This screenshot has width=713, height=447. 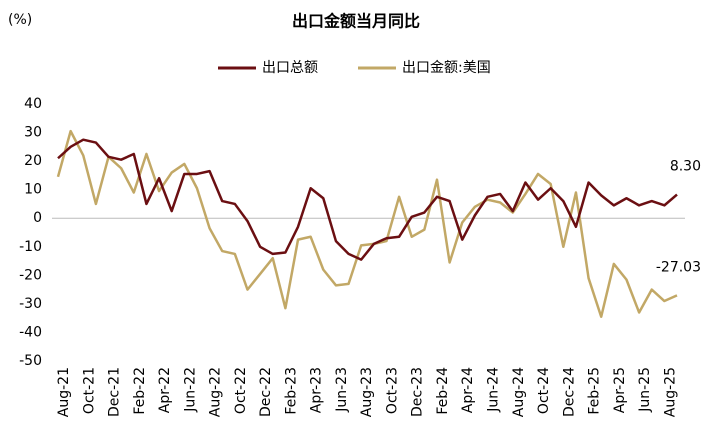 I want to click on x-tick-label: Jun-23, so click(x=342, y=390).